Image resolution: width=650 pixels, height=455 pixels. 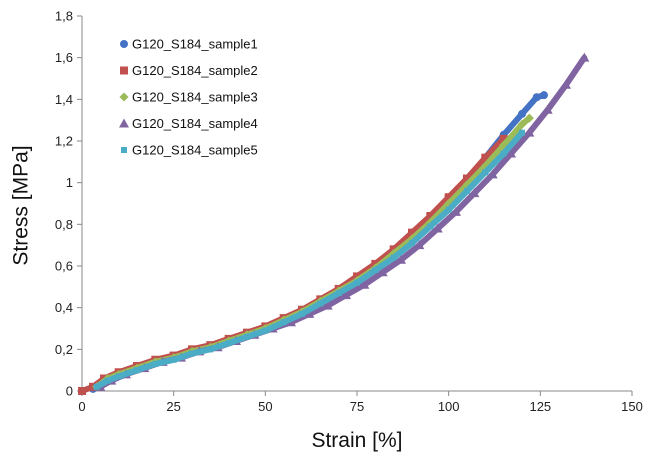 What do you see at coordinates (64, 349) in the screenshot?
I see `y-tick-label: 0,2` at bounding box center [64, 349].